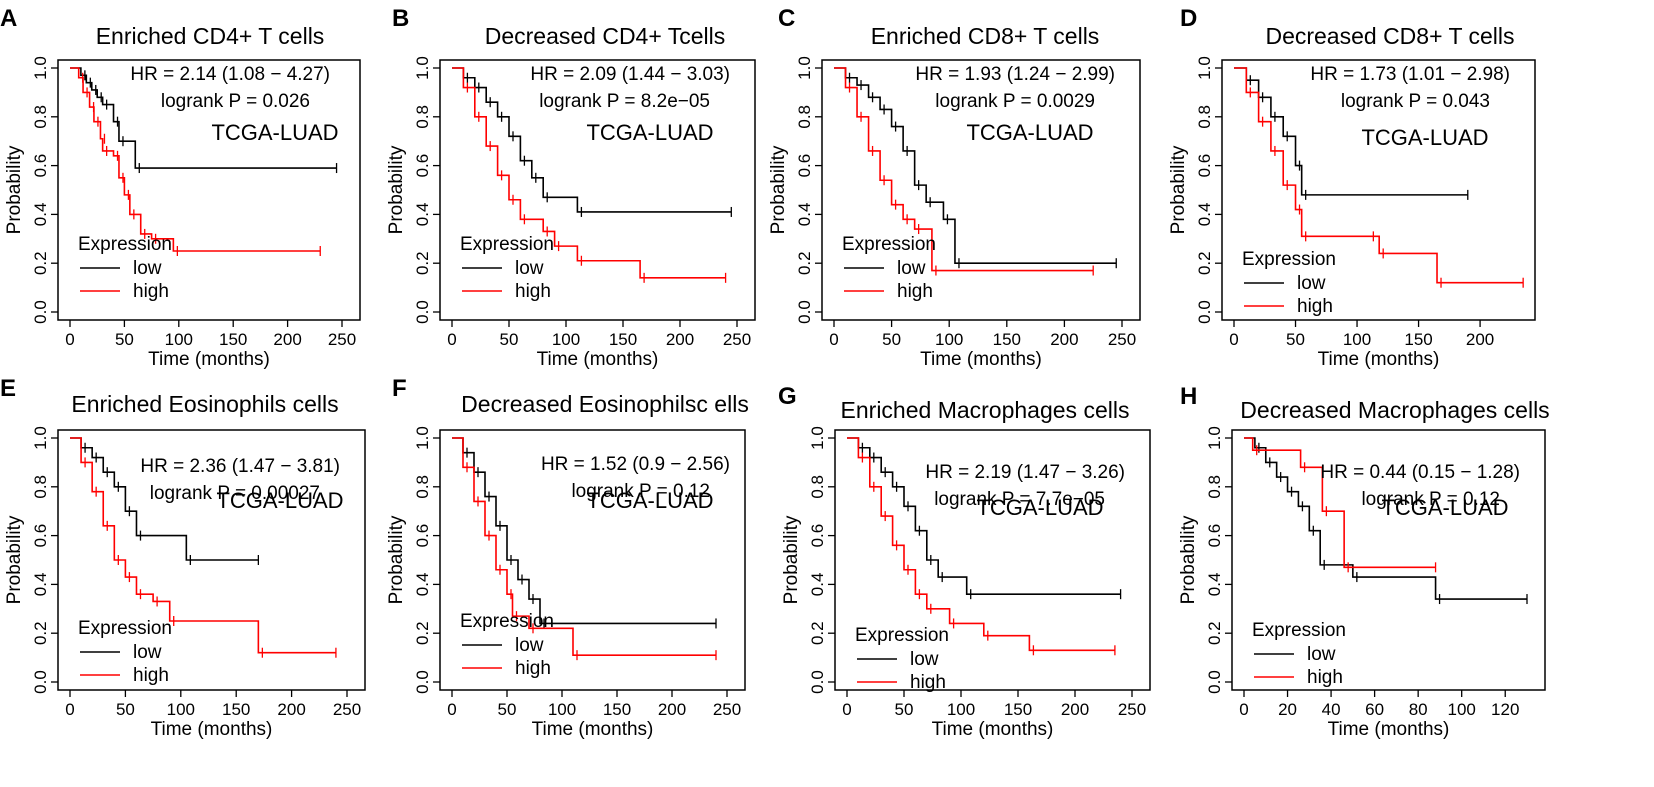 The width and height of the screenshot is (1654, 787). What do you see at coordinates (240, 466) in the screenshot?
I see `hazard-ratio: HR = 2.36 (1.47 − 3.81)` at bounding box center [240, 466].